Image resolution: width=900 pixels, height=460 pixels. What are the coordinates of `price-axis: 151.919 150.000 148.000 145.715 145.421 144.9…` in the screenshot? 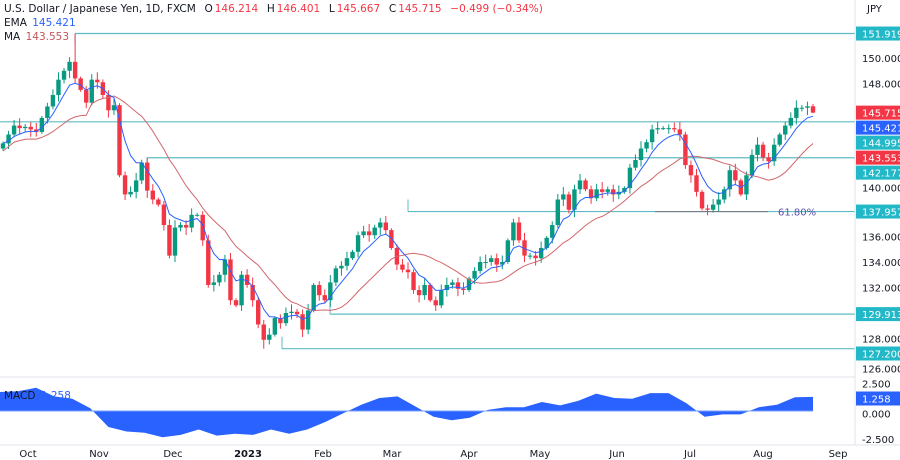 It's located at (877, 223).